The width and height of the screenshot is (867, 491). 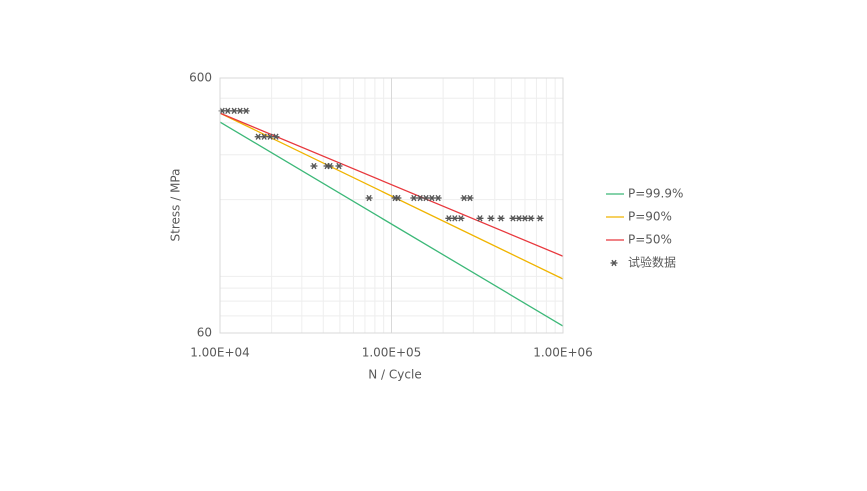 What do you see at coordinates (220, 353) in the screenshot?
I see `x-tick-label: 1.00E+04` at bounding box center [220, 353].